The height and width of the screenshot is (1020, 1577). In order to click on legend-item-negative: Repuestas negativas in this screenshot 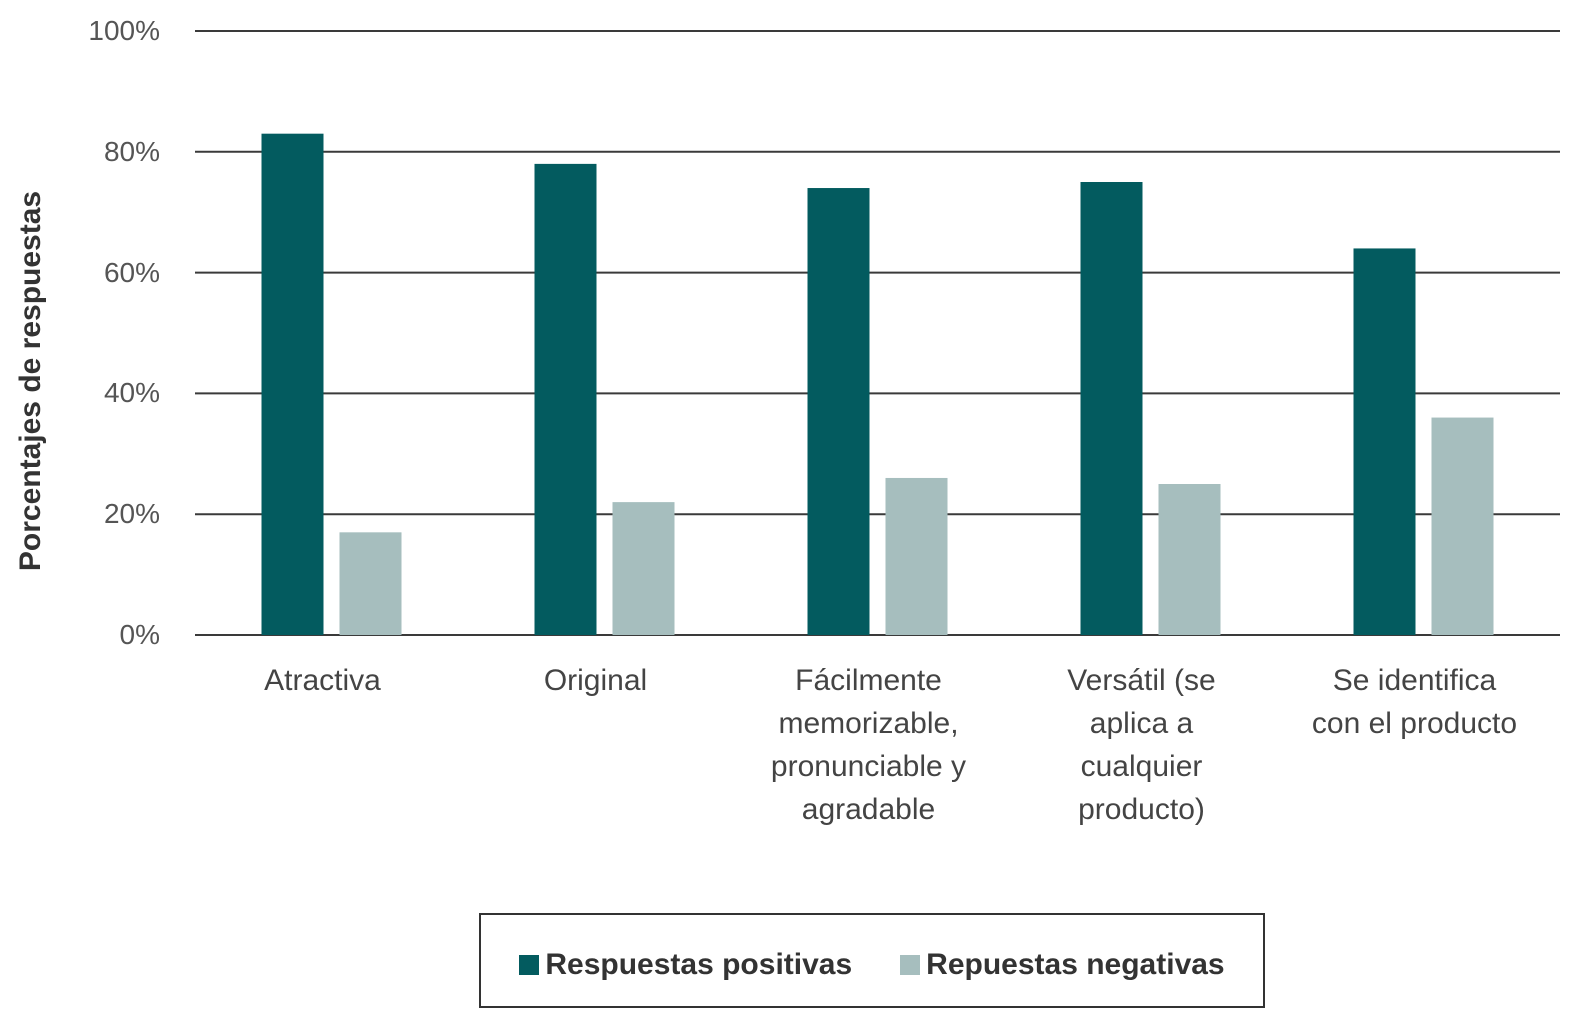, I will do `click(1062, 964)`.